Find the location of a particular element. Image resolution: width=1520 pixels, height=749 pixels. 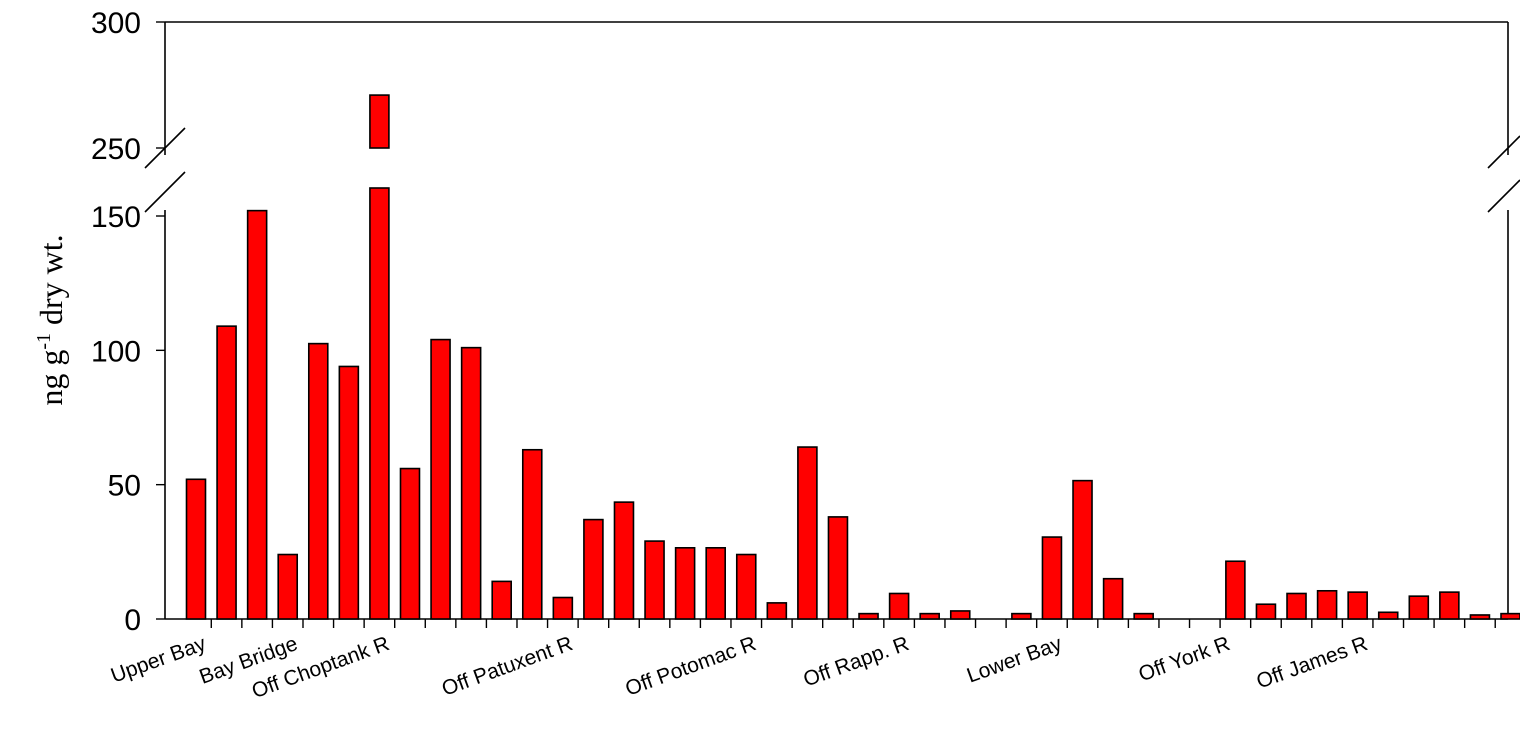

y-tick-label: 100 is located at coordinates (116, 351).